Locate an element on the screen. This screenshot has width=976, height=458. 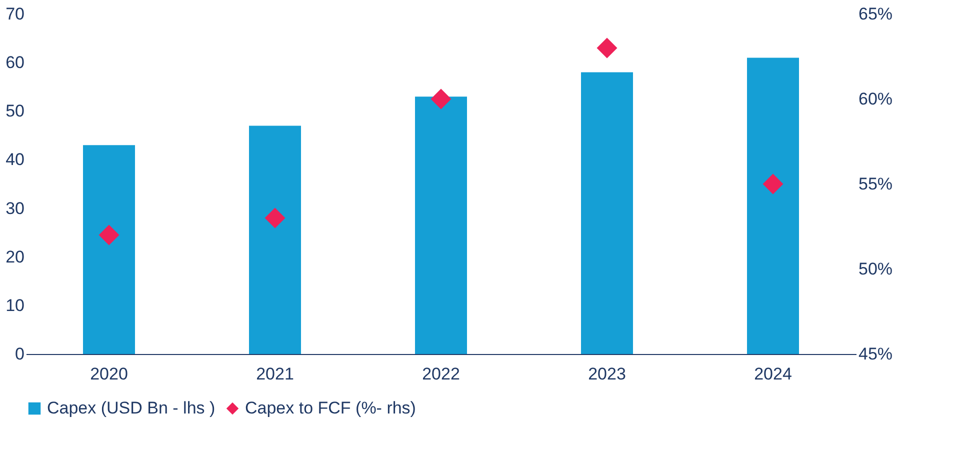
y2-tick-label: 55% is located at coordinates (875, 184).